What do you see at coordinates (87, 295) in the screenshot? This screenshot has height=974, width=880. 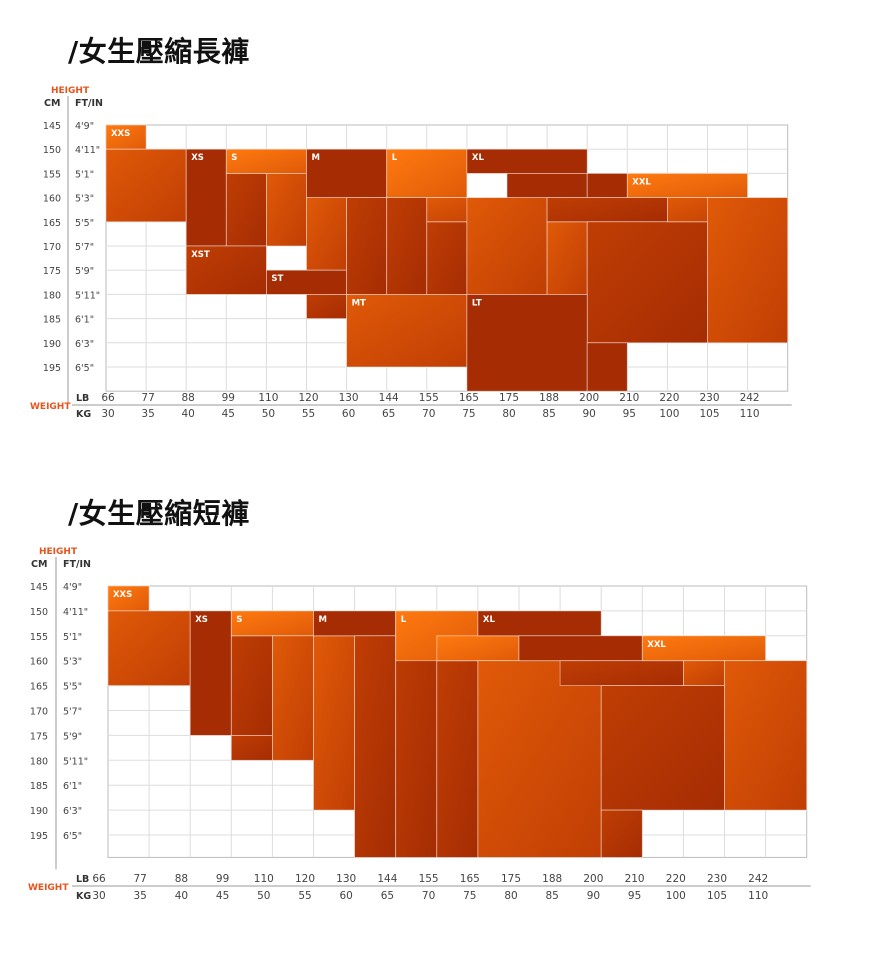 I see `height-ftin-tick: 5'11"` at bounding box center [87, 295].